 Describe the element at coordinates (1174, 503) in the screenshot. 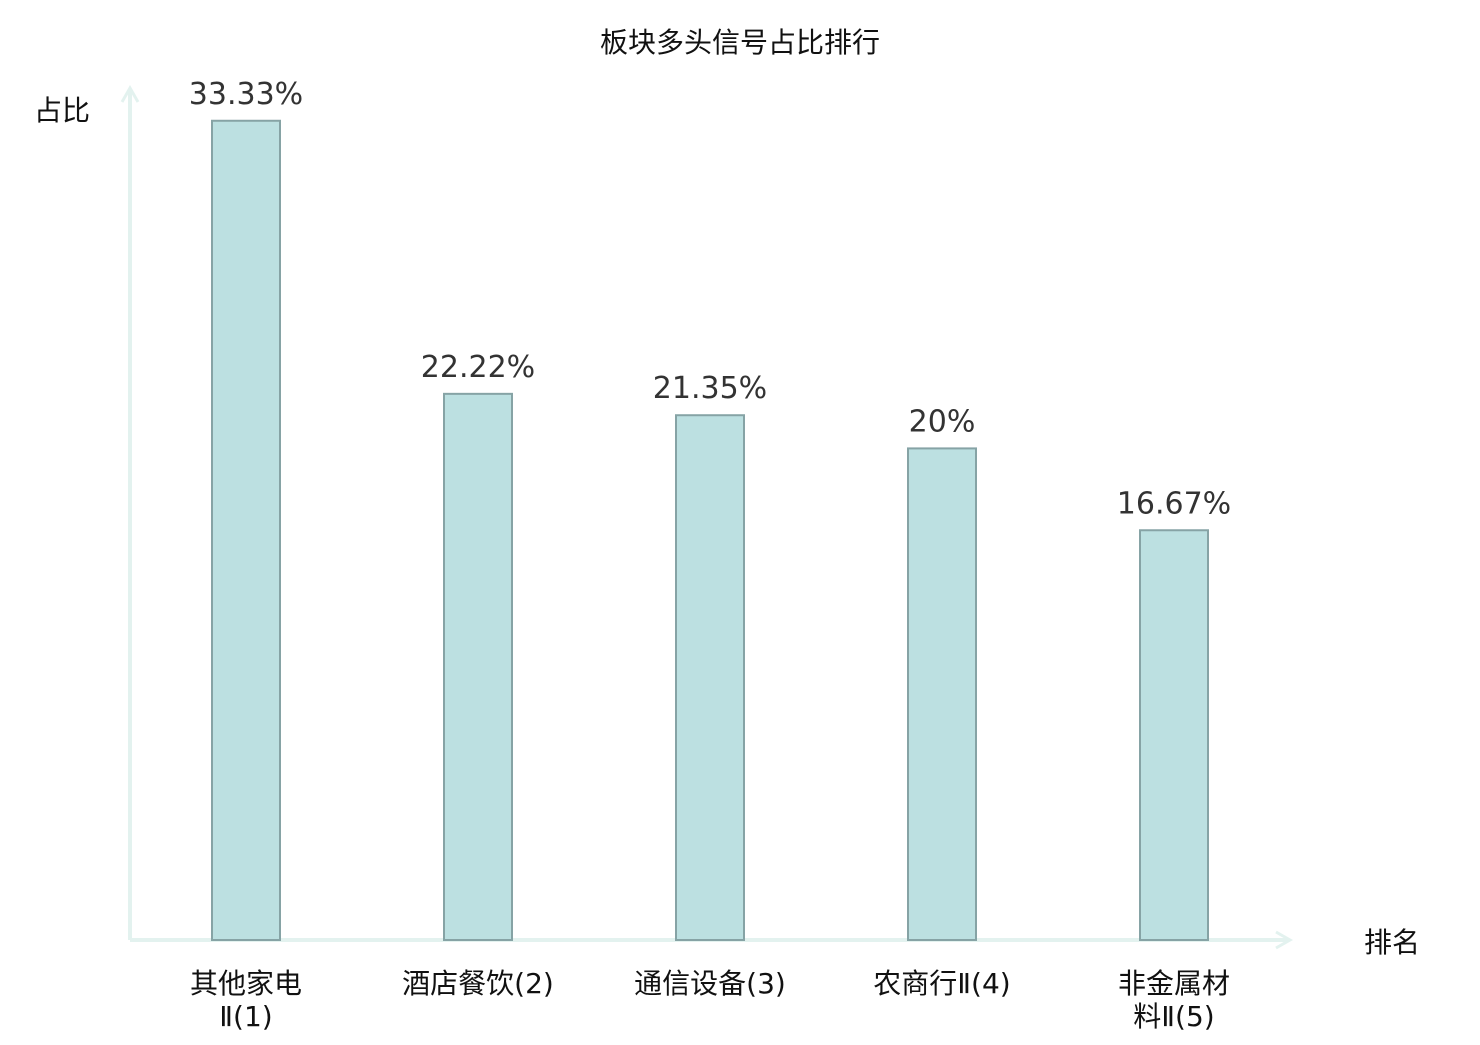

I see `value-label-5: 16.67%` at that location.